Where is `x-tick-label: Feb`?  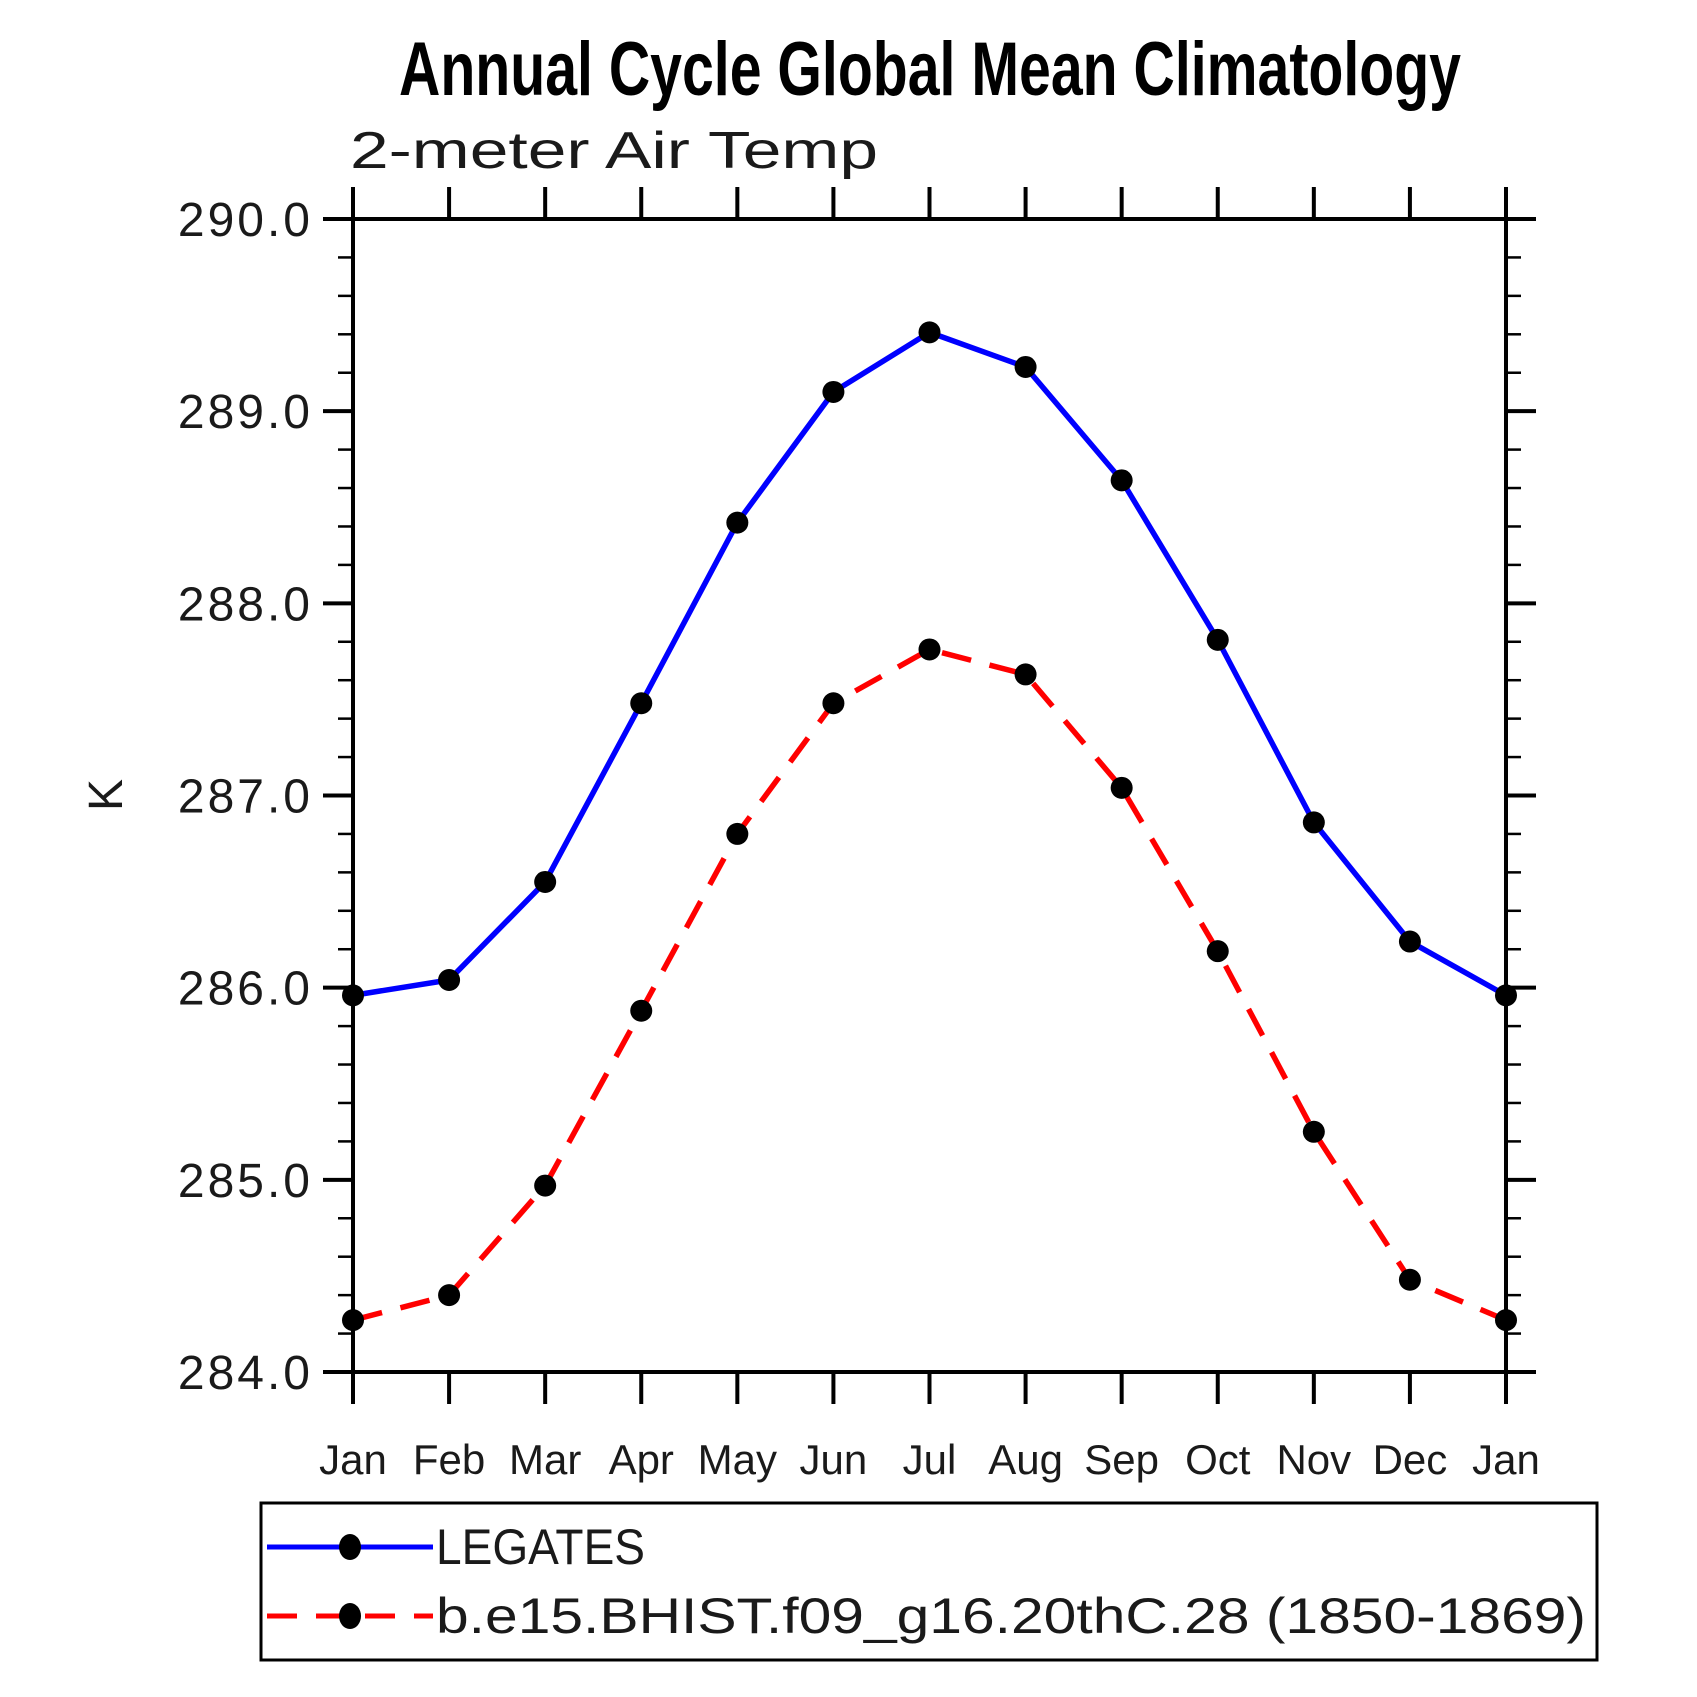
x-tick-label: Feb is located at coordinates (449, 1459).